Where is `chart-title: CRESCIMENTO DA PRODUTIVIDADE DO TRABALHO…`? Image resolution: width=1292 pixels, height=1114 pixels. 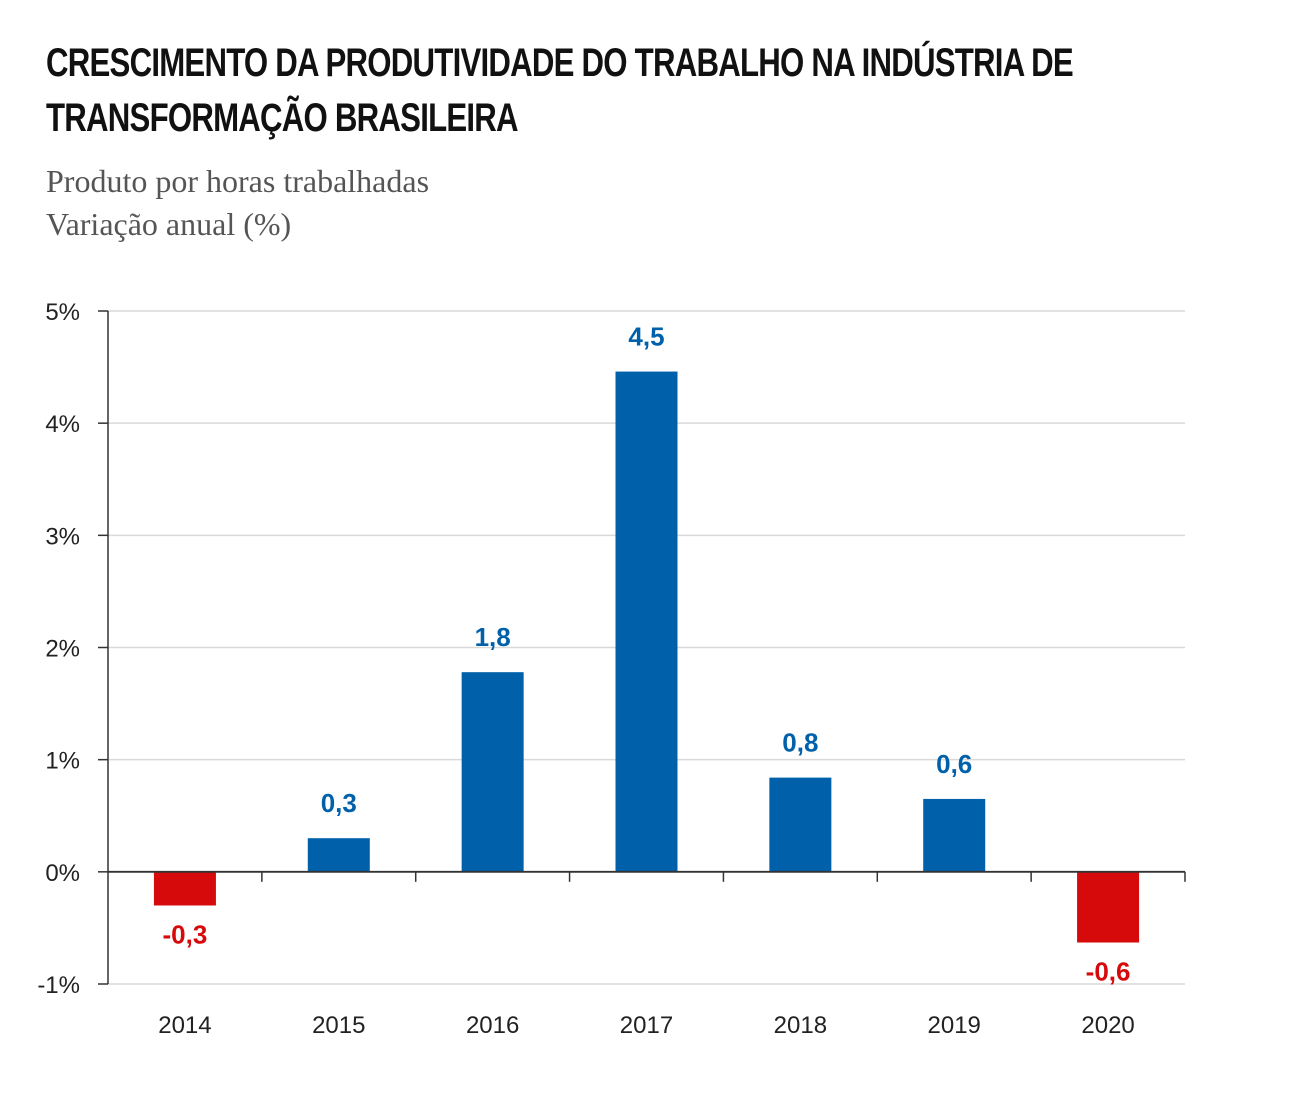
chart-title: CRESCIMENTO DA PRODUTIVIDADE DO TRABALHO… is located at coordinates (560, 91).